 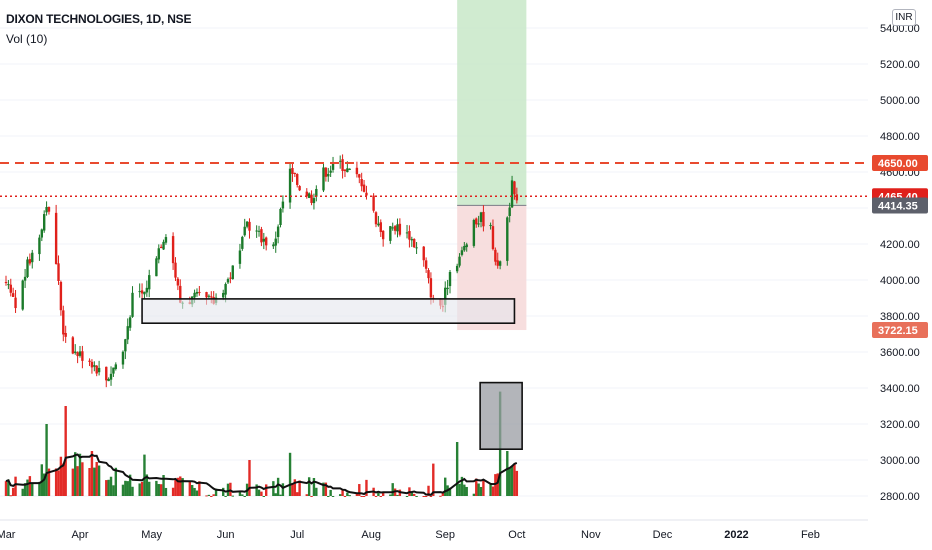 What do you see at coordinates (900, 497) in the screenshot?
I see `price-tick-label: 2800.00` at bounding box center [900, 497].